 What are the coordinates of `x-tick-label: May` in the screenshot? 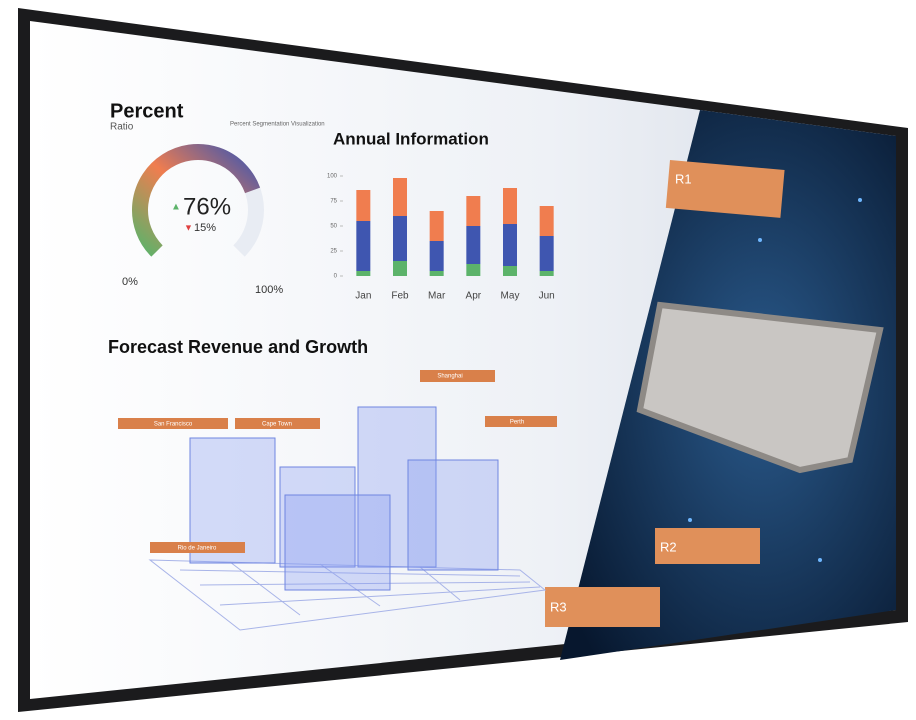 It's located at (510, 296).